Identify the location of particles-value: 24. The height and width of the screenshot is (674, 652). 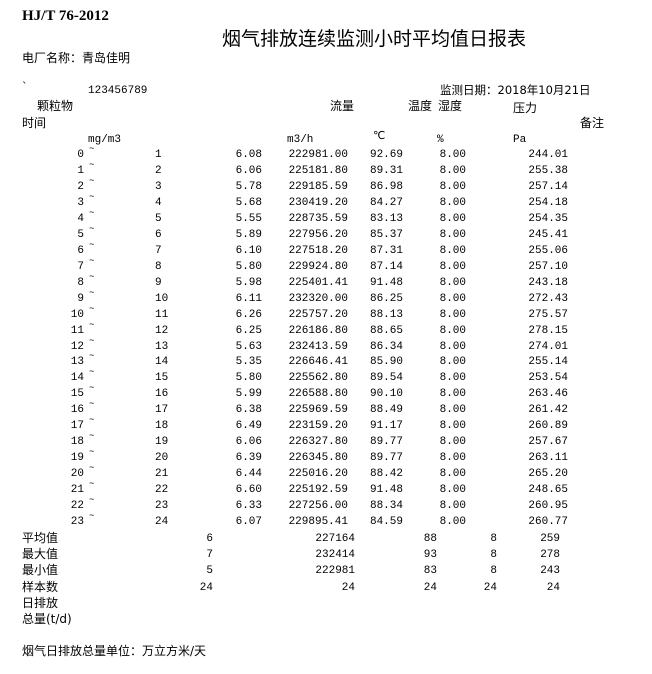
(206, 587).